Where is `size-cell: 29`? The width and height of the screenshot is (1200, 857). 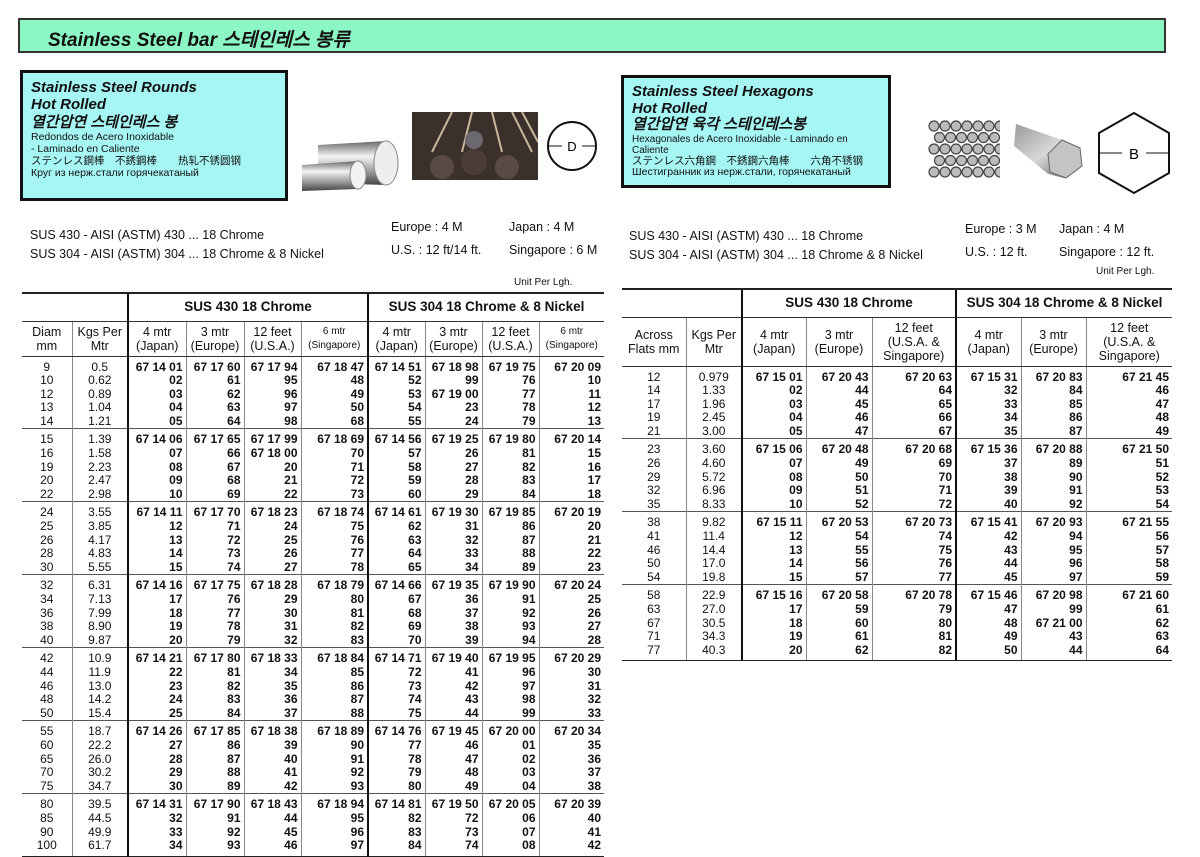
size-cell: 29 is located at coordinates (654, 476).